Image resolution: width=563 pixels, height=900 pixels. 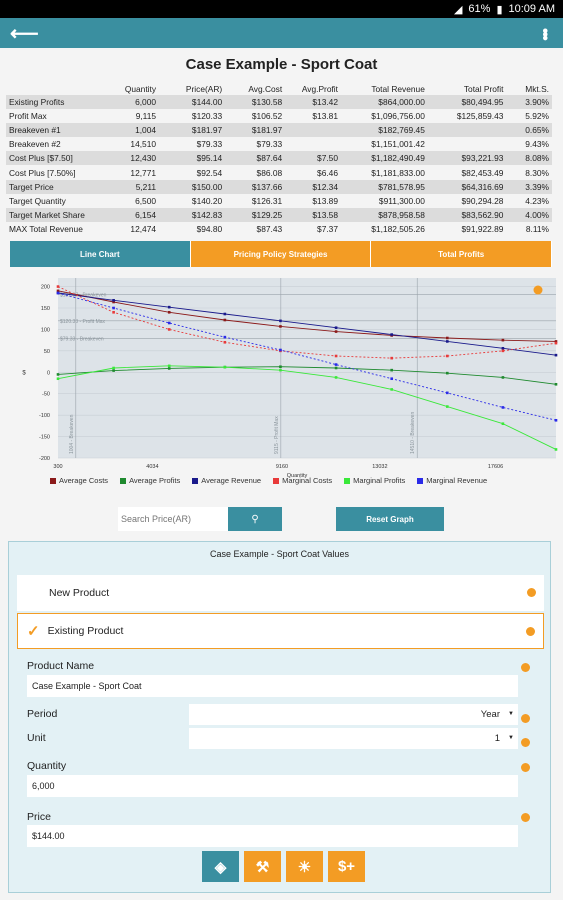 I want to click on search-icon: ⚲, so click(x=255, y=519).